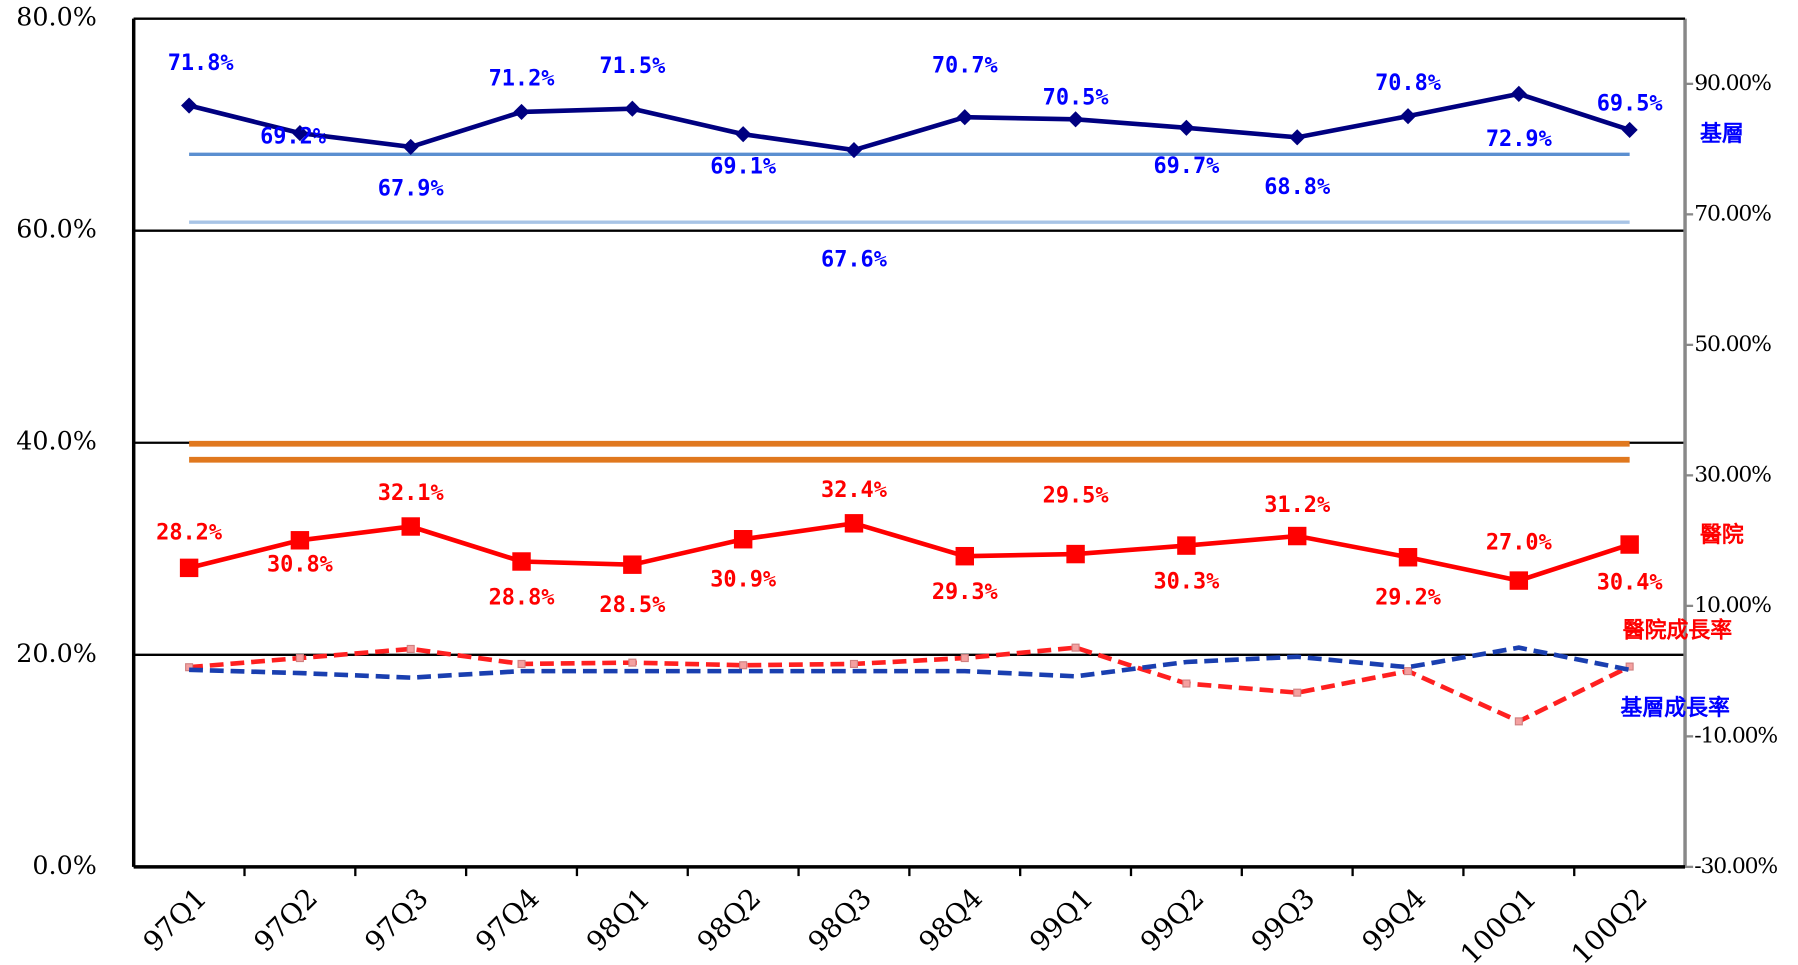 The image size is (1798, 965). I want to click on y2-tick-label: -10.00%, so click(1735, 735).